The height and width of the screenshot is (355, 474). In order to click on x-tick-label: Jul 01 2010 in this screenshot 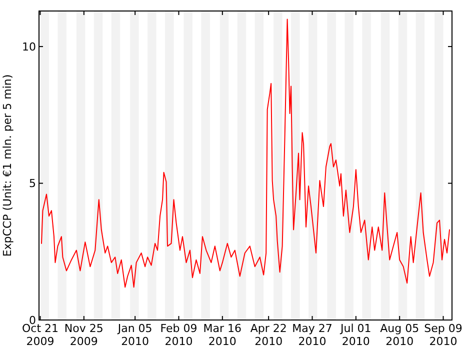, I will do `click(356, 335)`.